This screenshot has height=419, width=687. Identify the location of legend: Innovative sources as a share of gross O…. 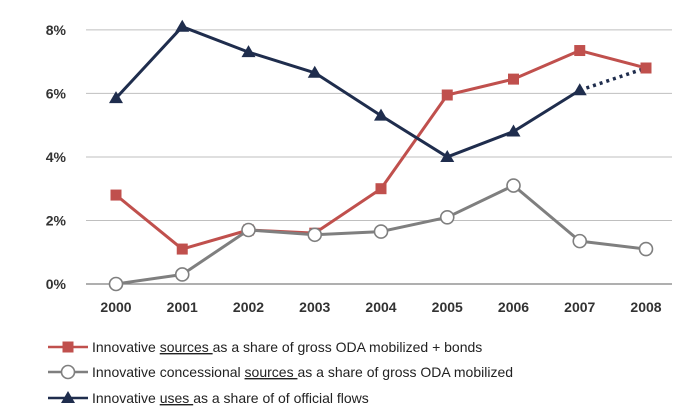
(280, 372).